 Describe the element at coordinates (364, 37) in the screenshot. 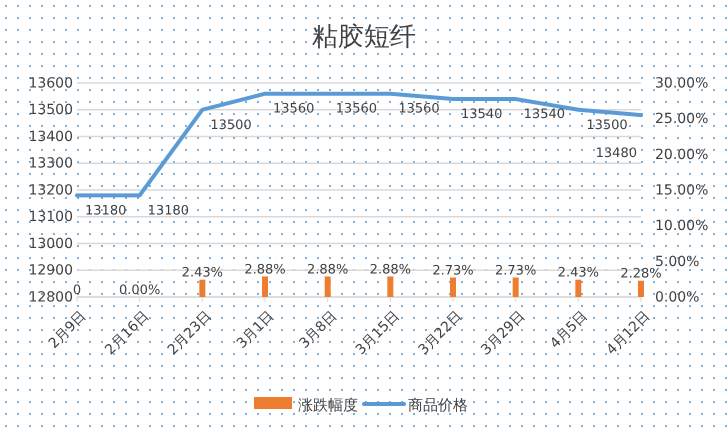

I see `chart-title: 粘胶短纤` at that location.